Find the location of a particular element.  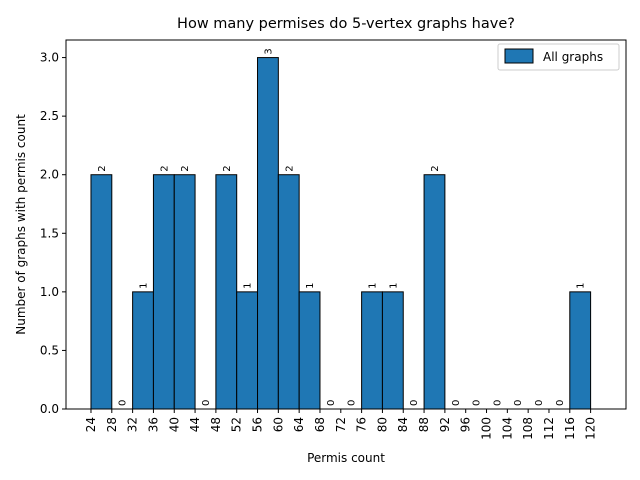

x-tick-label: 96 is located at coordinates (466, 424).